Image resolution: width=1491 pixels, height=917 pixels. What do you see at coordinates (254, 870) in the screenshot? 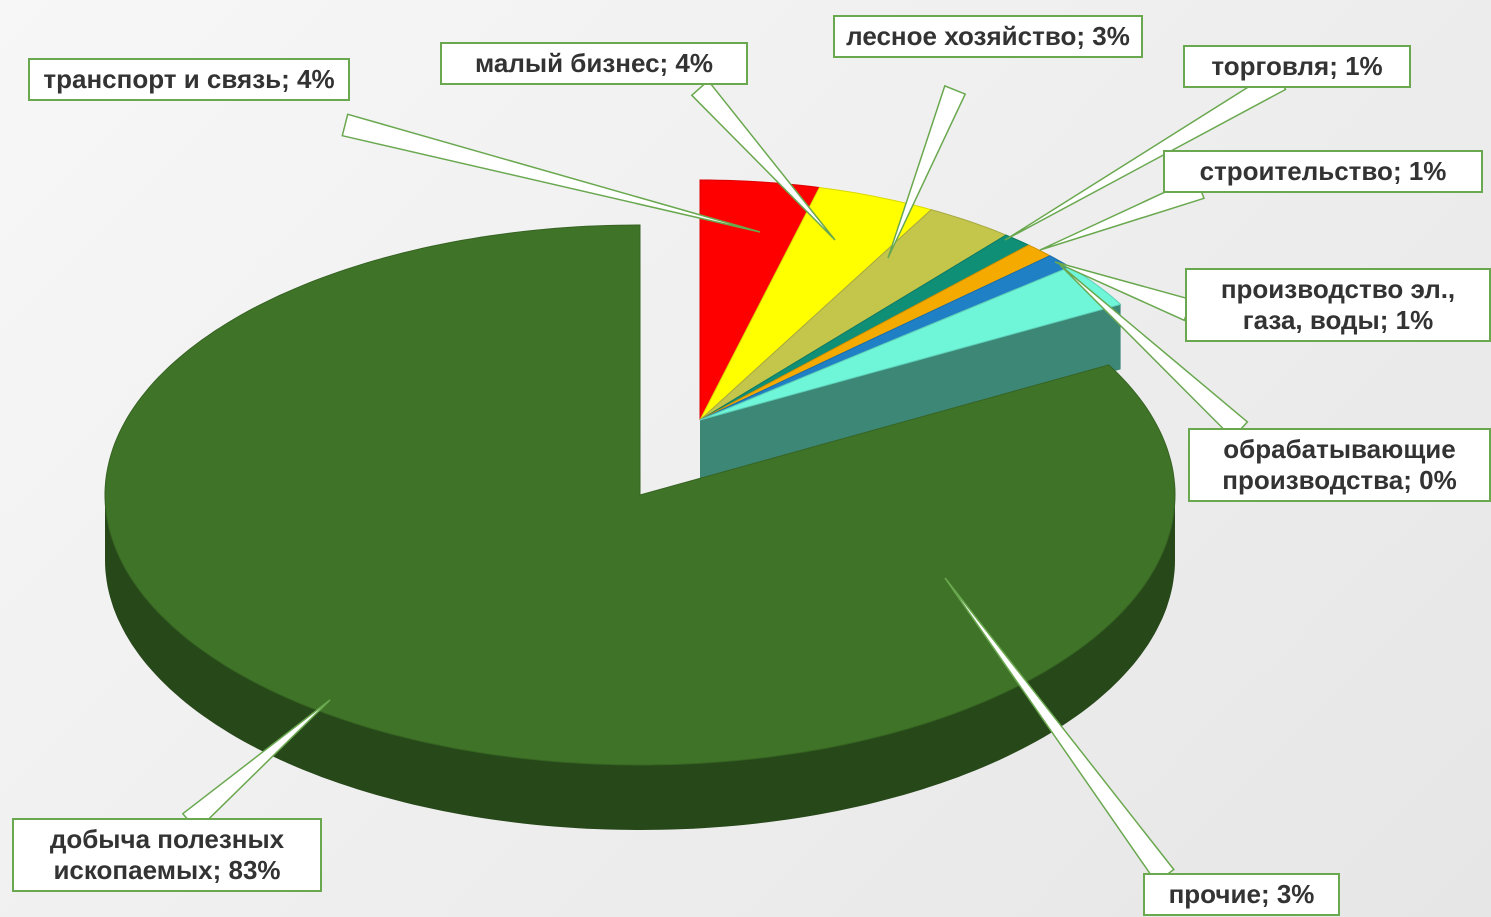
I see `label-value: 83%` at bounding box center [254, 870].